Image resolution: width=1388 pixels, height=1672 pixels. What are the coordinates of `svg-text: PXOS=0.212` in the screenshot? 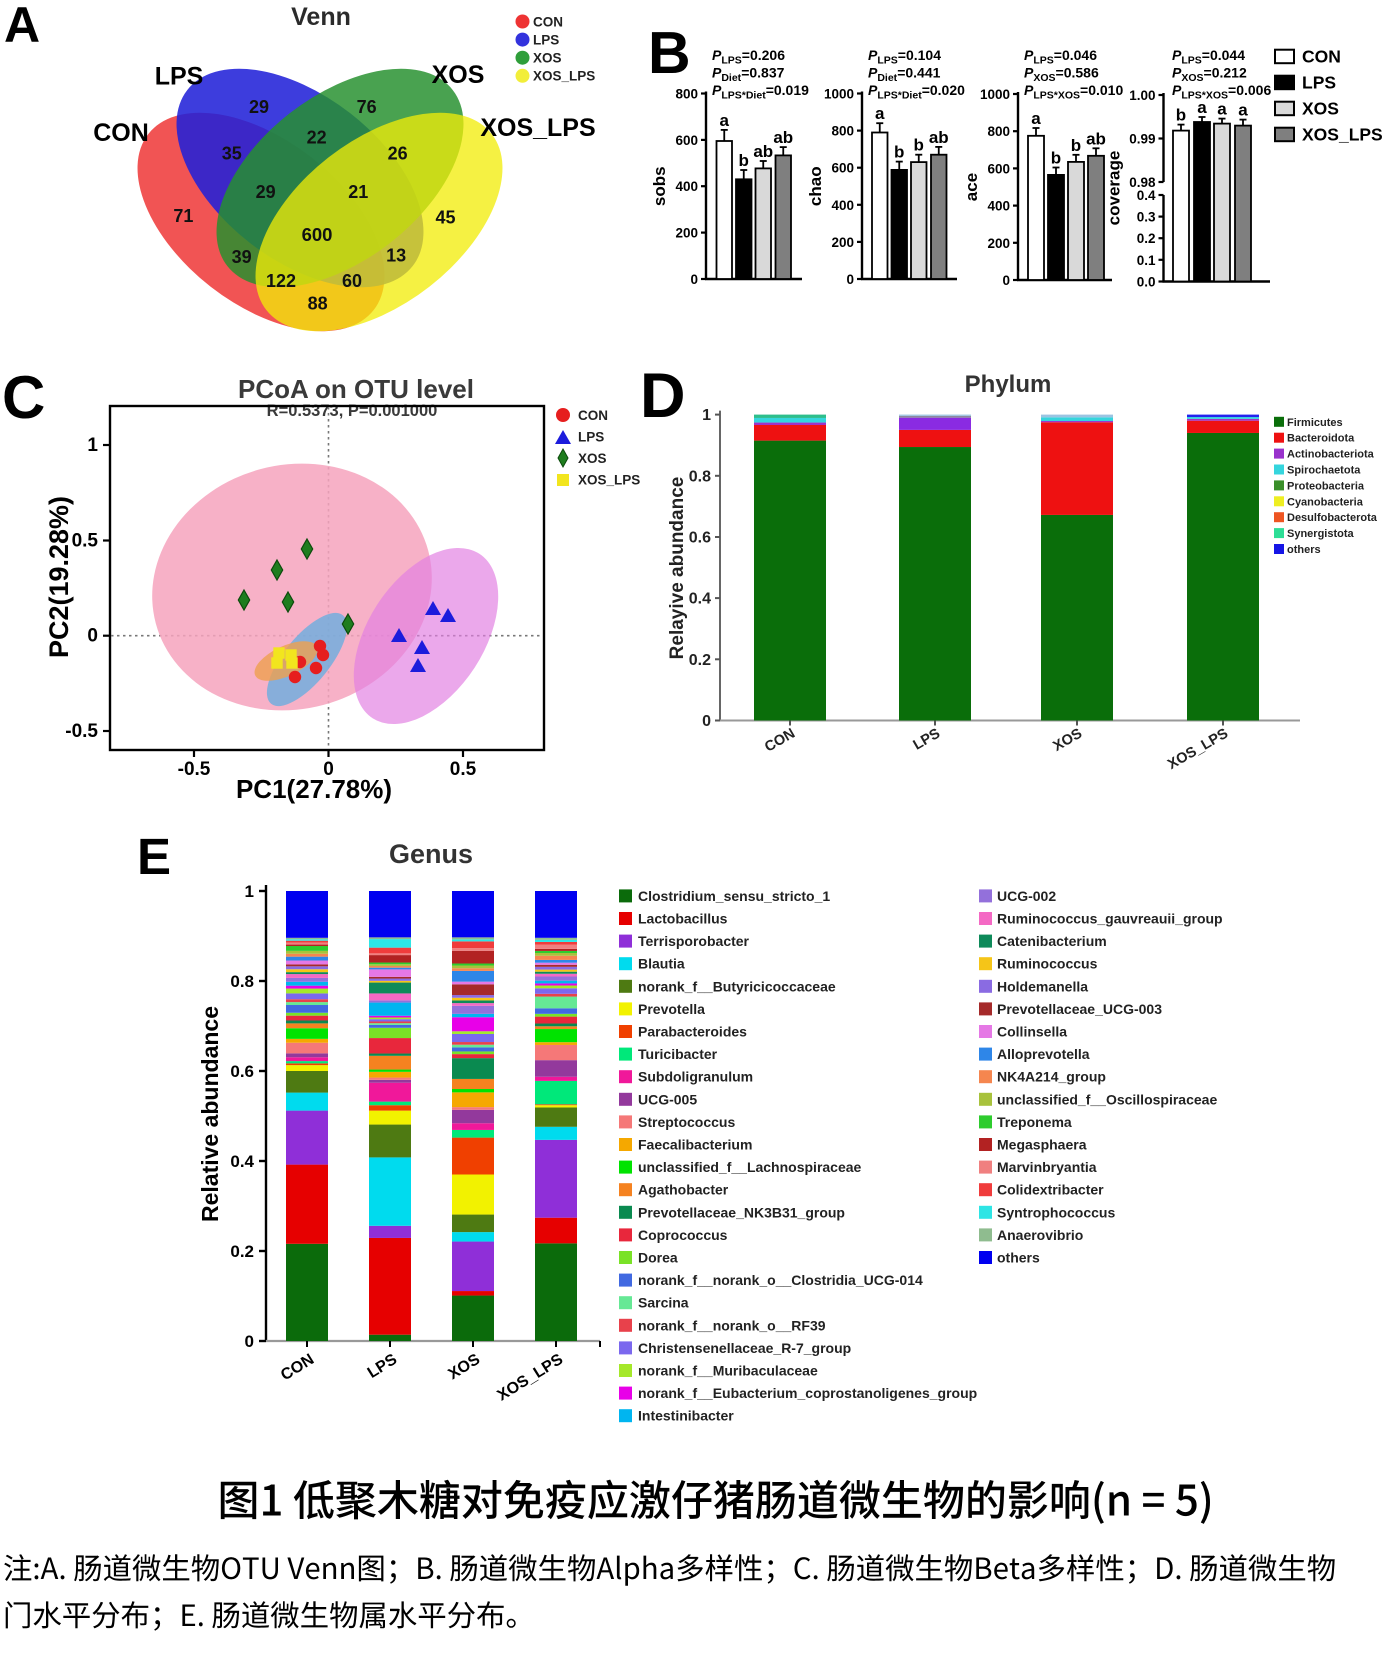 It's located at (1209, 75).